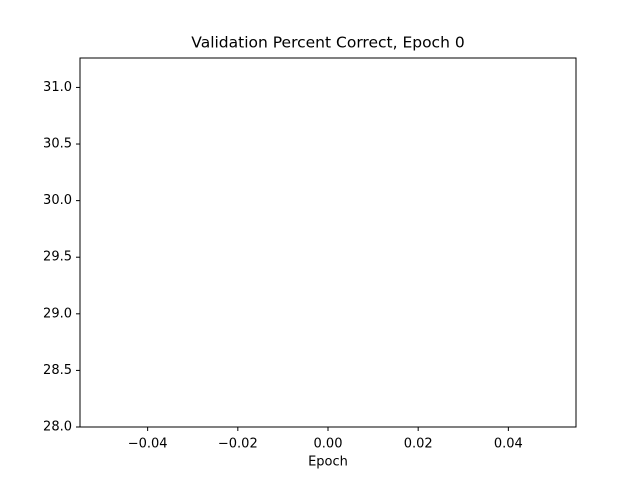  What do you see at coordinates (57, 200) in the screenshot?
I see `y-tick-label: 30.0` at bounding box center [57, 200].